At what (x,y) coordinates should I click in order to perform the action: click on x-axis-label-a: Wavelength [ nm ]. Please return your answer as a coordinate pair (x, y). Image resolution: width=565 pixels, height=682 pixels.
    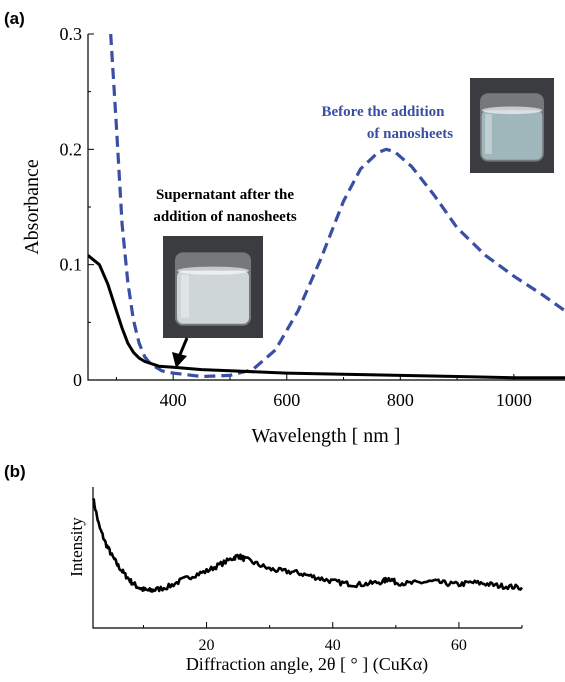
    Looking at the image, I should click on (326, 436).